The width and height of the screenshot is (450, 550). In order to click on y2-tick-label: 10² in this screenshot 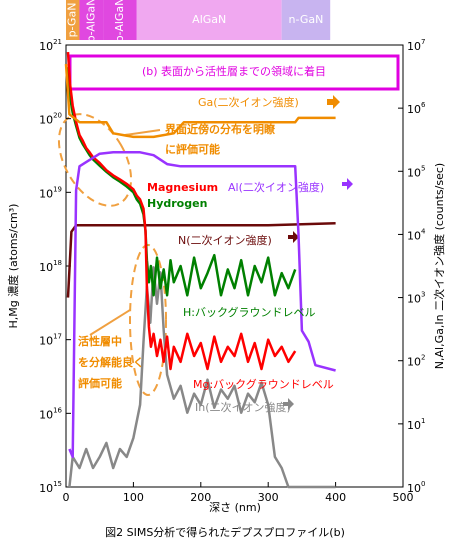, I will do `click(416, 361)`.